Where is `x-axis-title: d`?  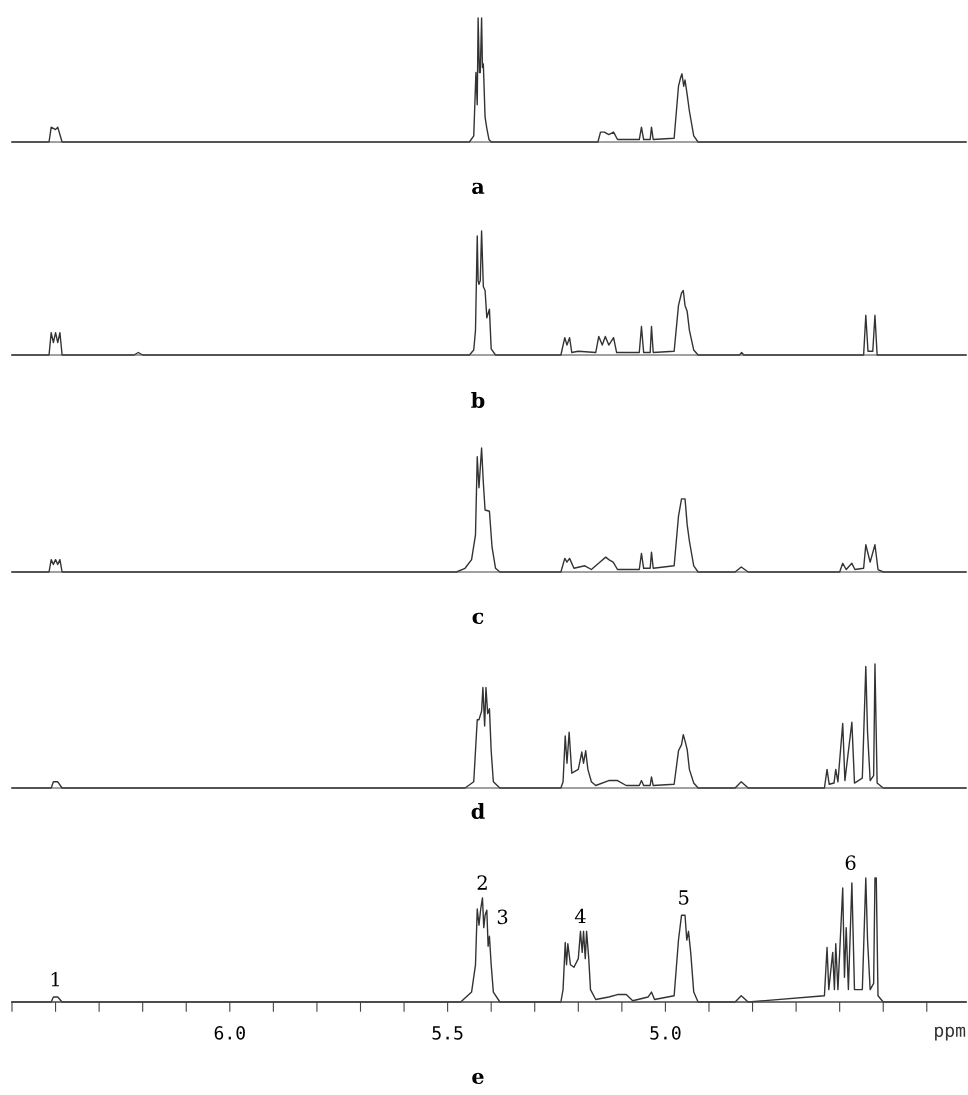 x-axis-title: d is located at coordinates (478, 811).